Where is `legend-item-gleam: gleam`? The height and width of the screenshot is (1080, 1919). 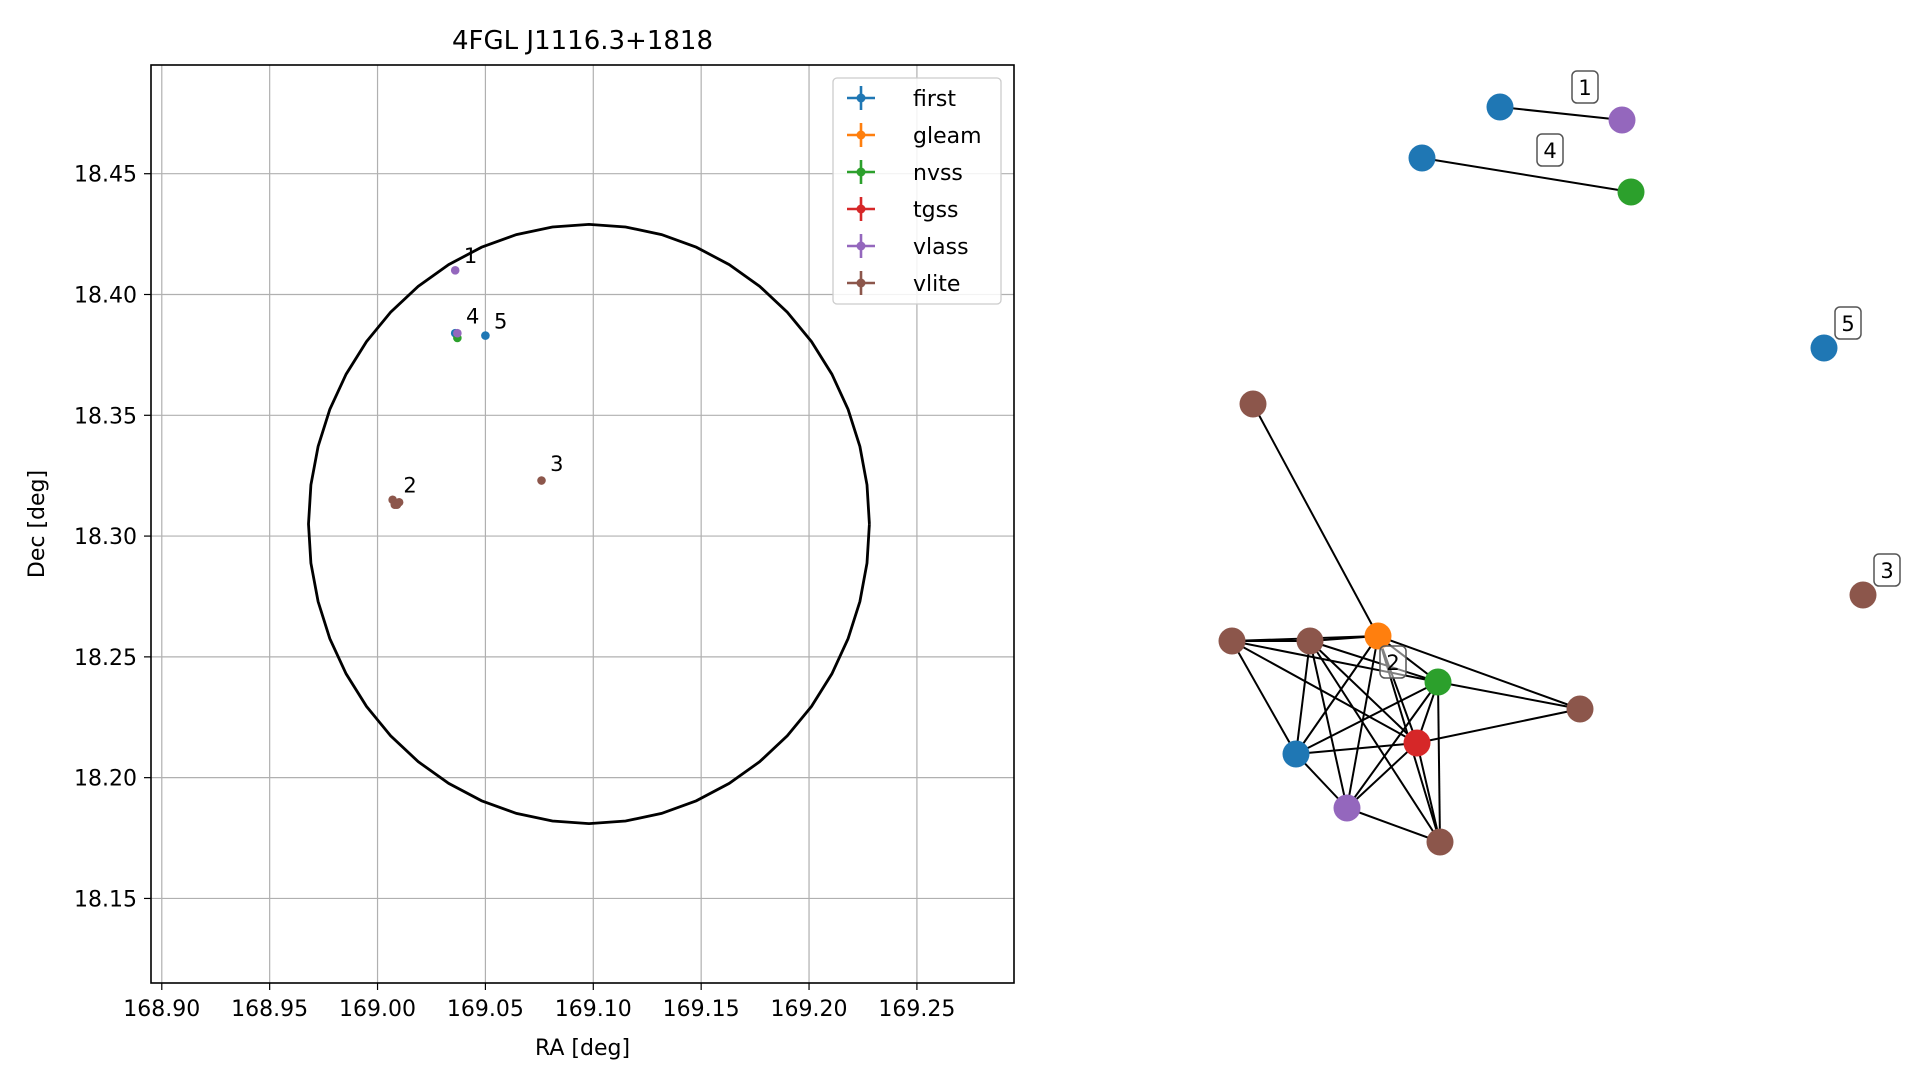
legend-item-gleam: gleam is located at coordinates (914, 136).